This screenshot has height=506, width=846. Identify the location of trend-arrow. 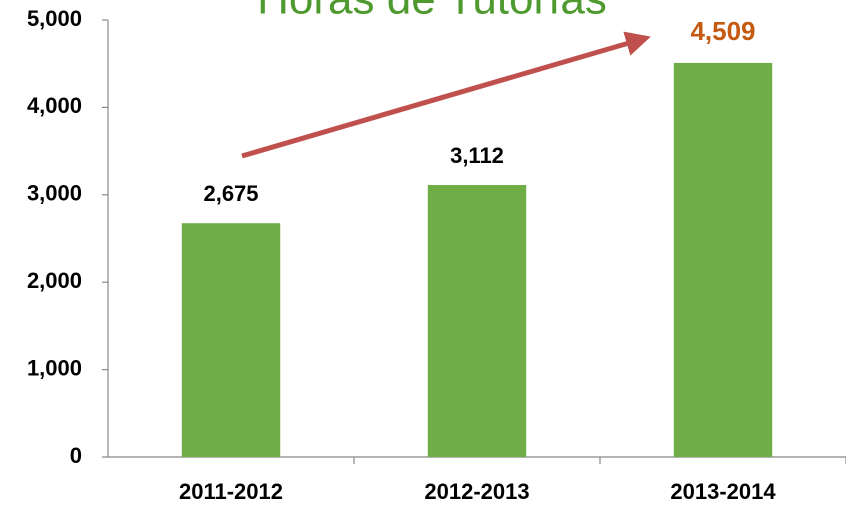
(446, 95).